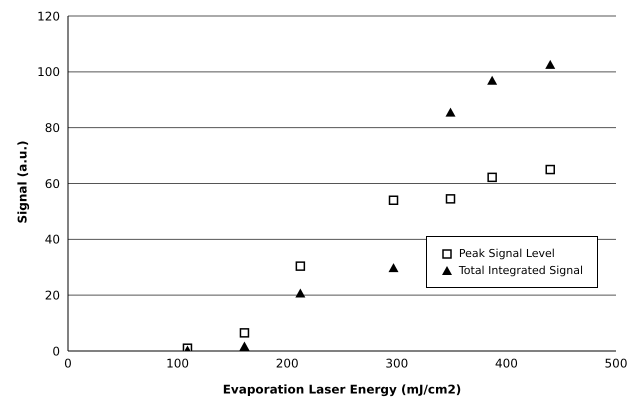 Image resolution: width=635 pixels, height=417 pixels. Describe the element at coordinates (52, 127) in the screenshot. I see `y-tick-label: 80` at that location.